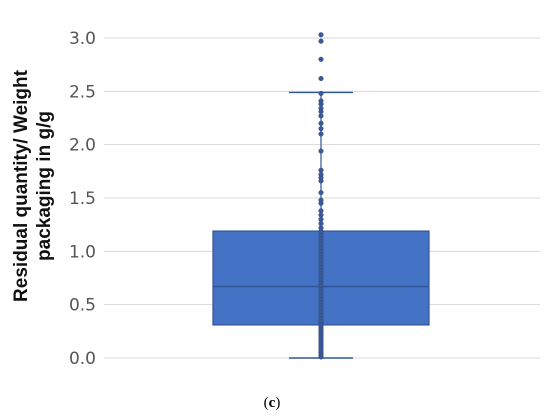  I want to click on y-axis-label-line-1: Residual quantity/ Weight, so click(21, 185).